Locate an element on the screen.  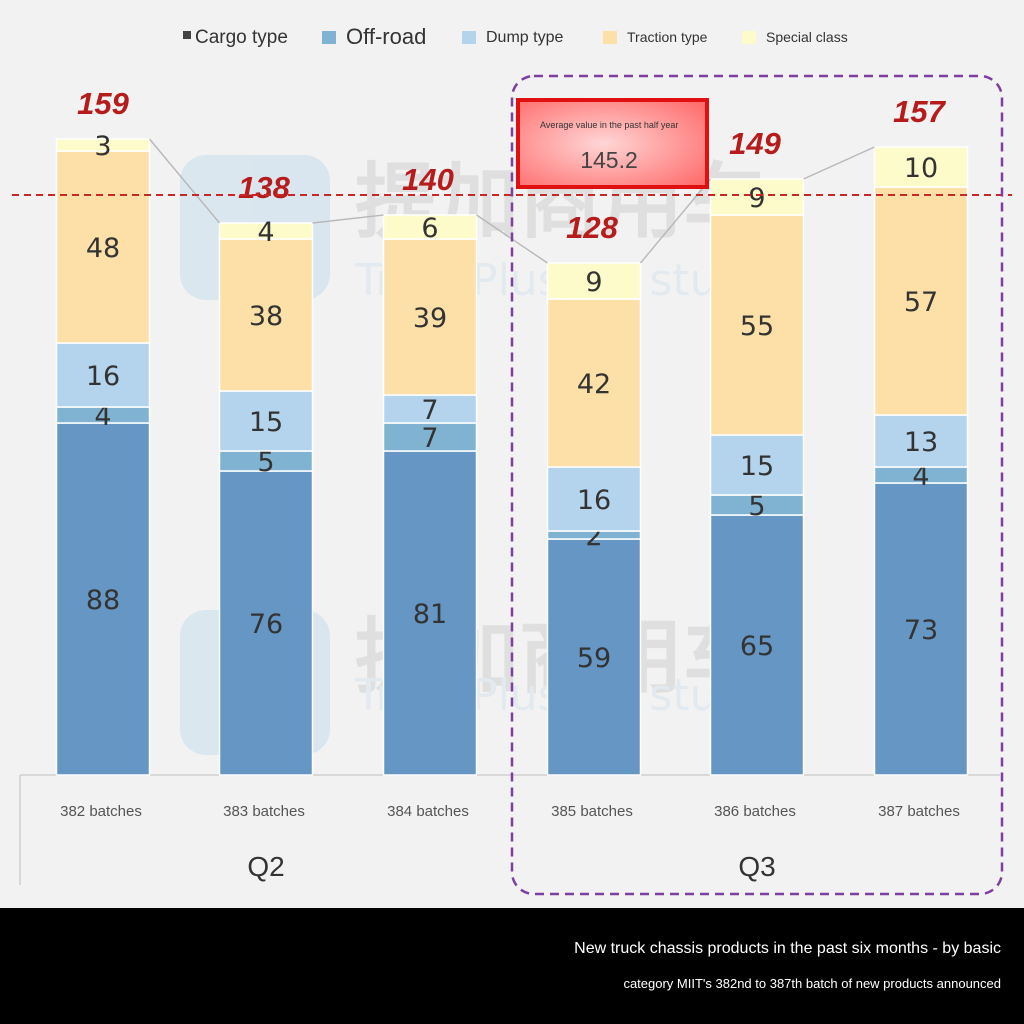
average-box-frame is located at coordinates (612, 143).